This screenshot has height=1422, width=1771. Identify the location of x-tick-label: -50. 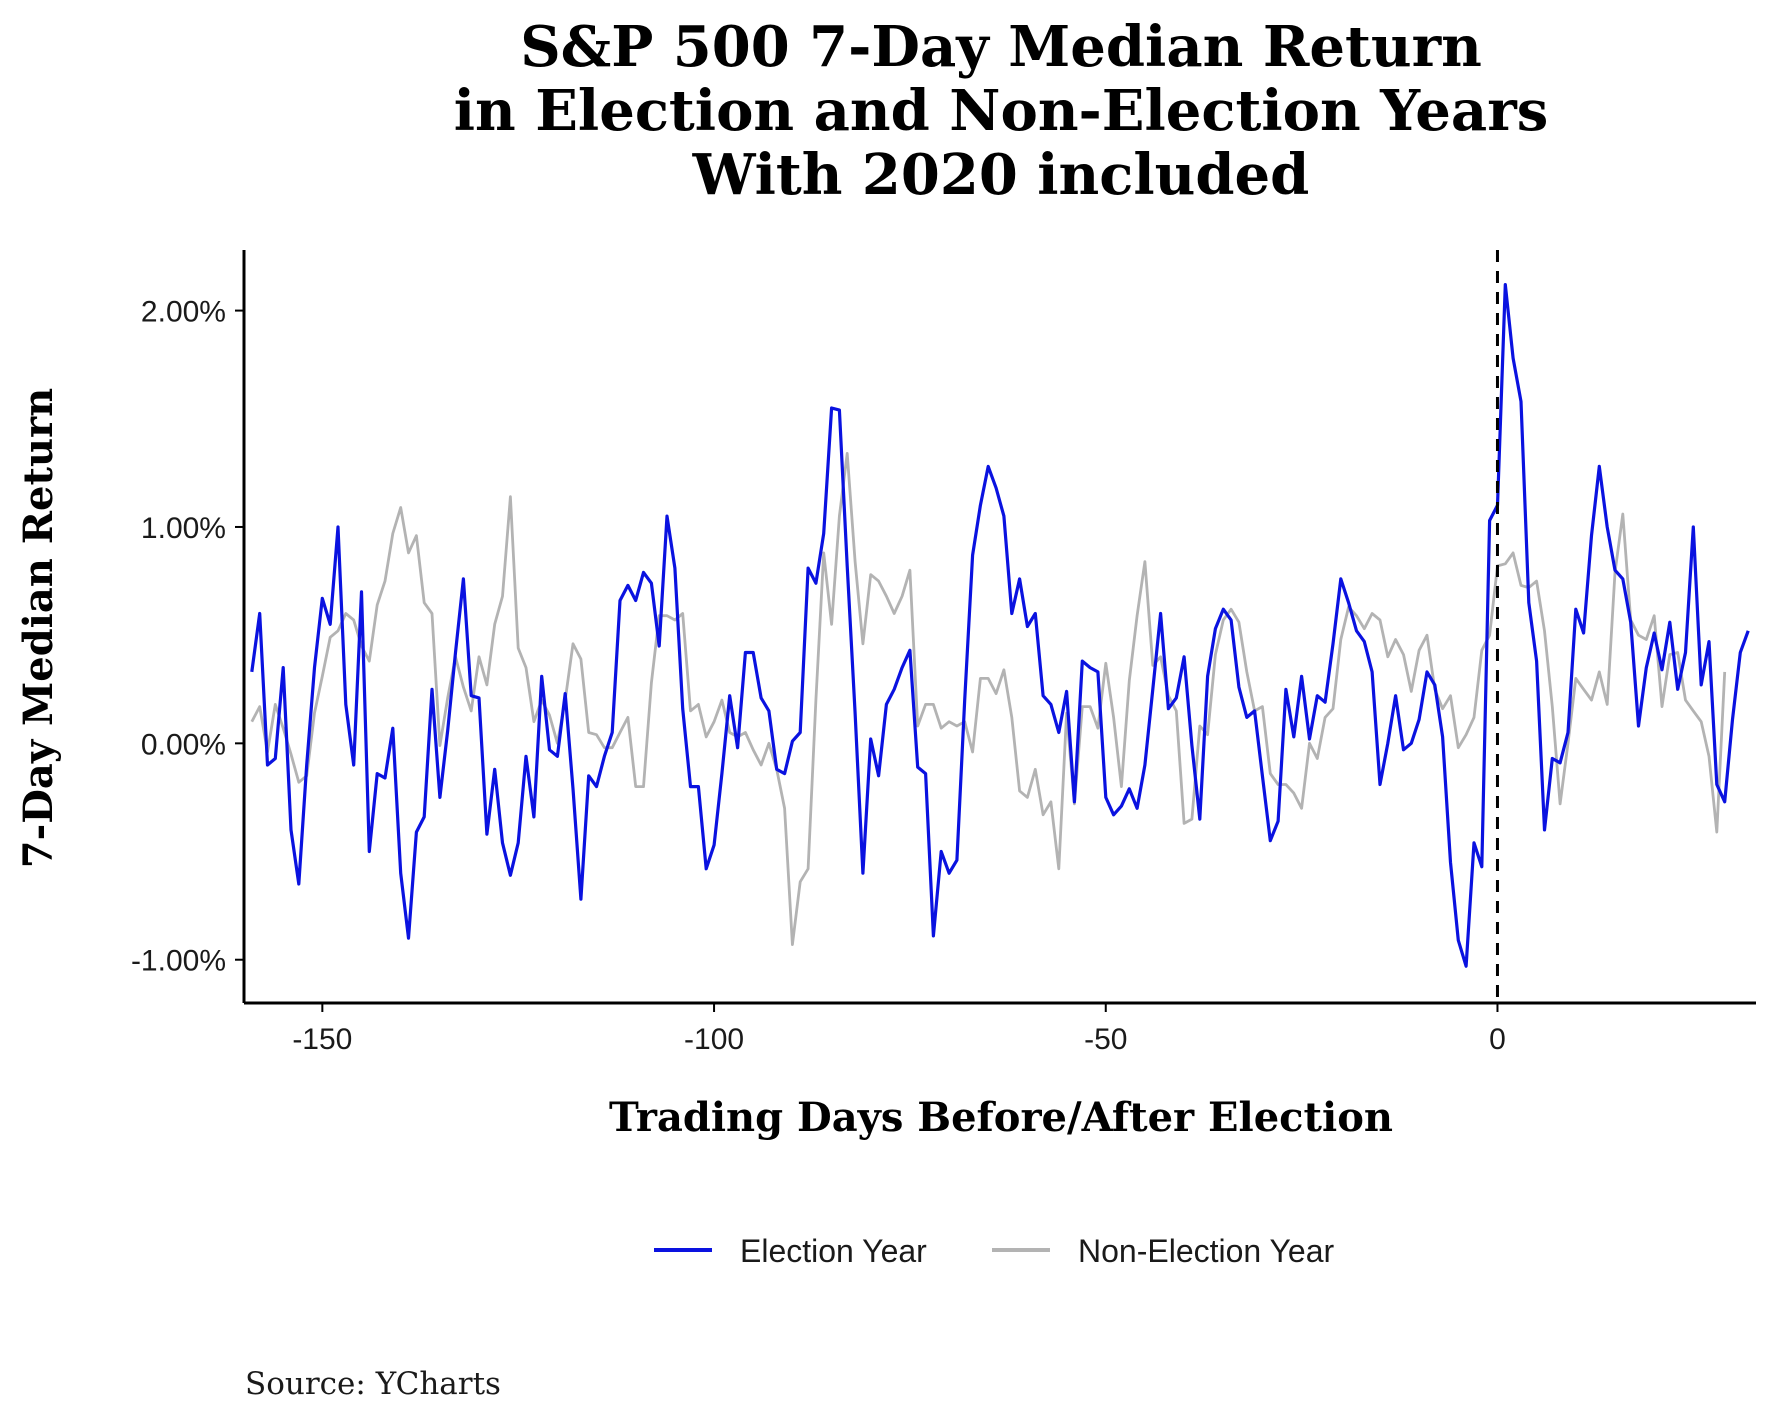
(1105, 1039).